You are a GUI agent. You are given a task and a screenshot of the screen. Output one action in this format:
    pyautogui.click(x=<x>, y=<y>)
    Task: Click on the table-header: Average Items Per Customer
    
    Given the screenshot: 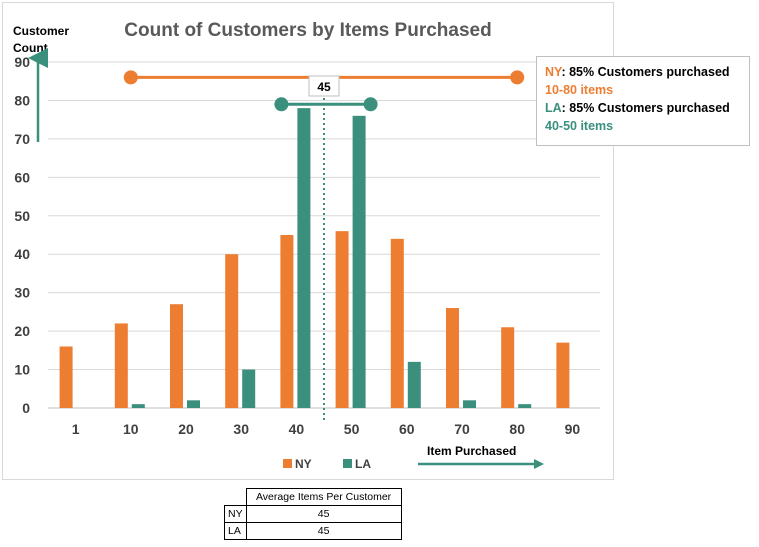 What is the action you would take?
    pyautogui.click(x=323, y=497)
    